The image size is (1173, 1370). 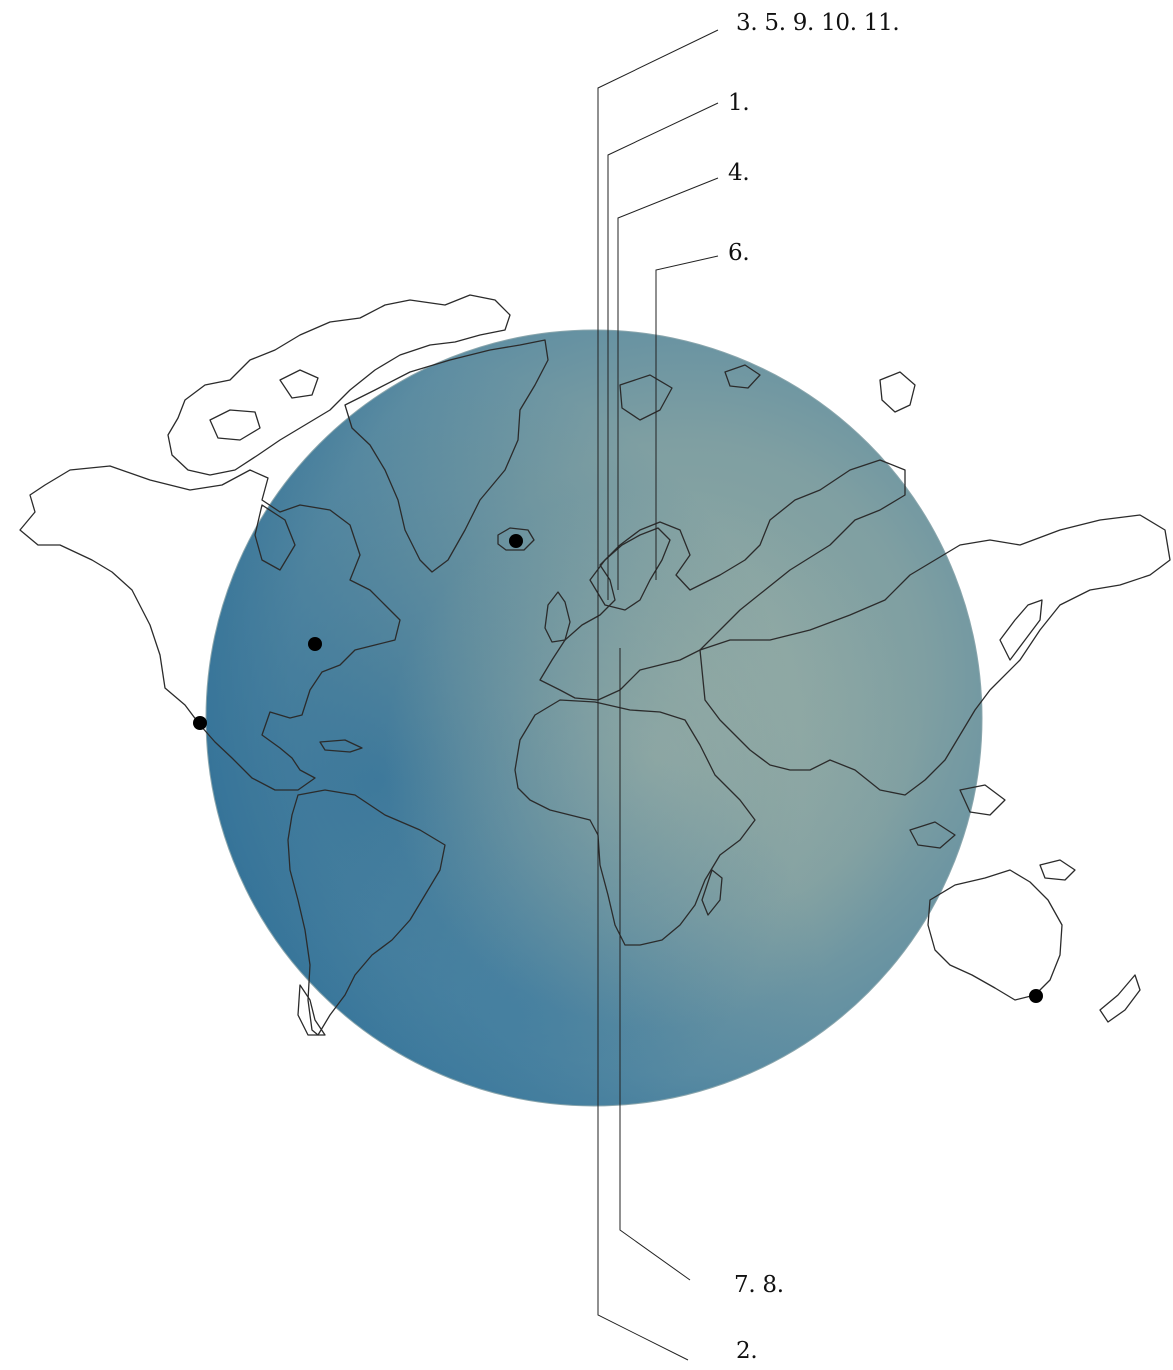 I want to click on callout-label: 1., so click(x=739, y=103).